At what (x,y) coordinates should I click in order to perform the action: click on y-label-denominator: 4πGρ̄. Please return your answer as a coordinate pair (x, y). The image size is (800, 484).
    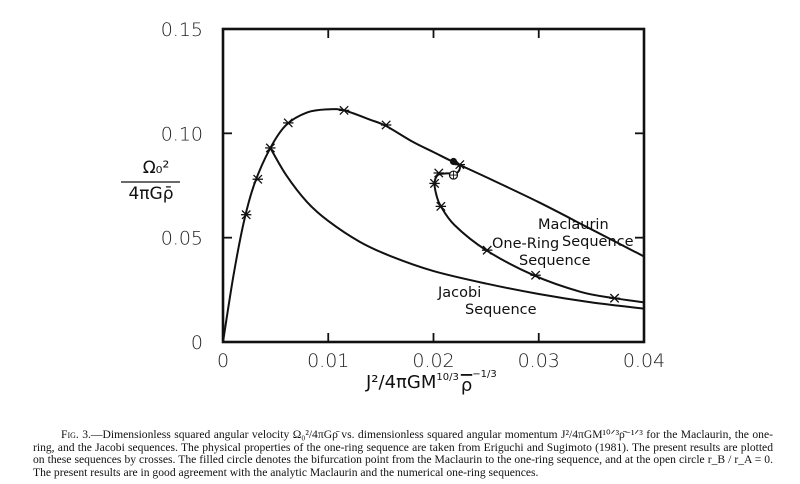
    Looking at the image, I should click on (150, 194).